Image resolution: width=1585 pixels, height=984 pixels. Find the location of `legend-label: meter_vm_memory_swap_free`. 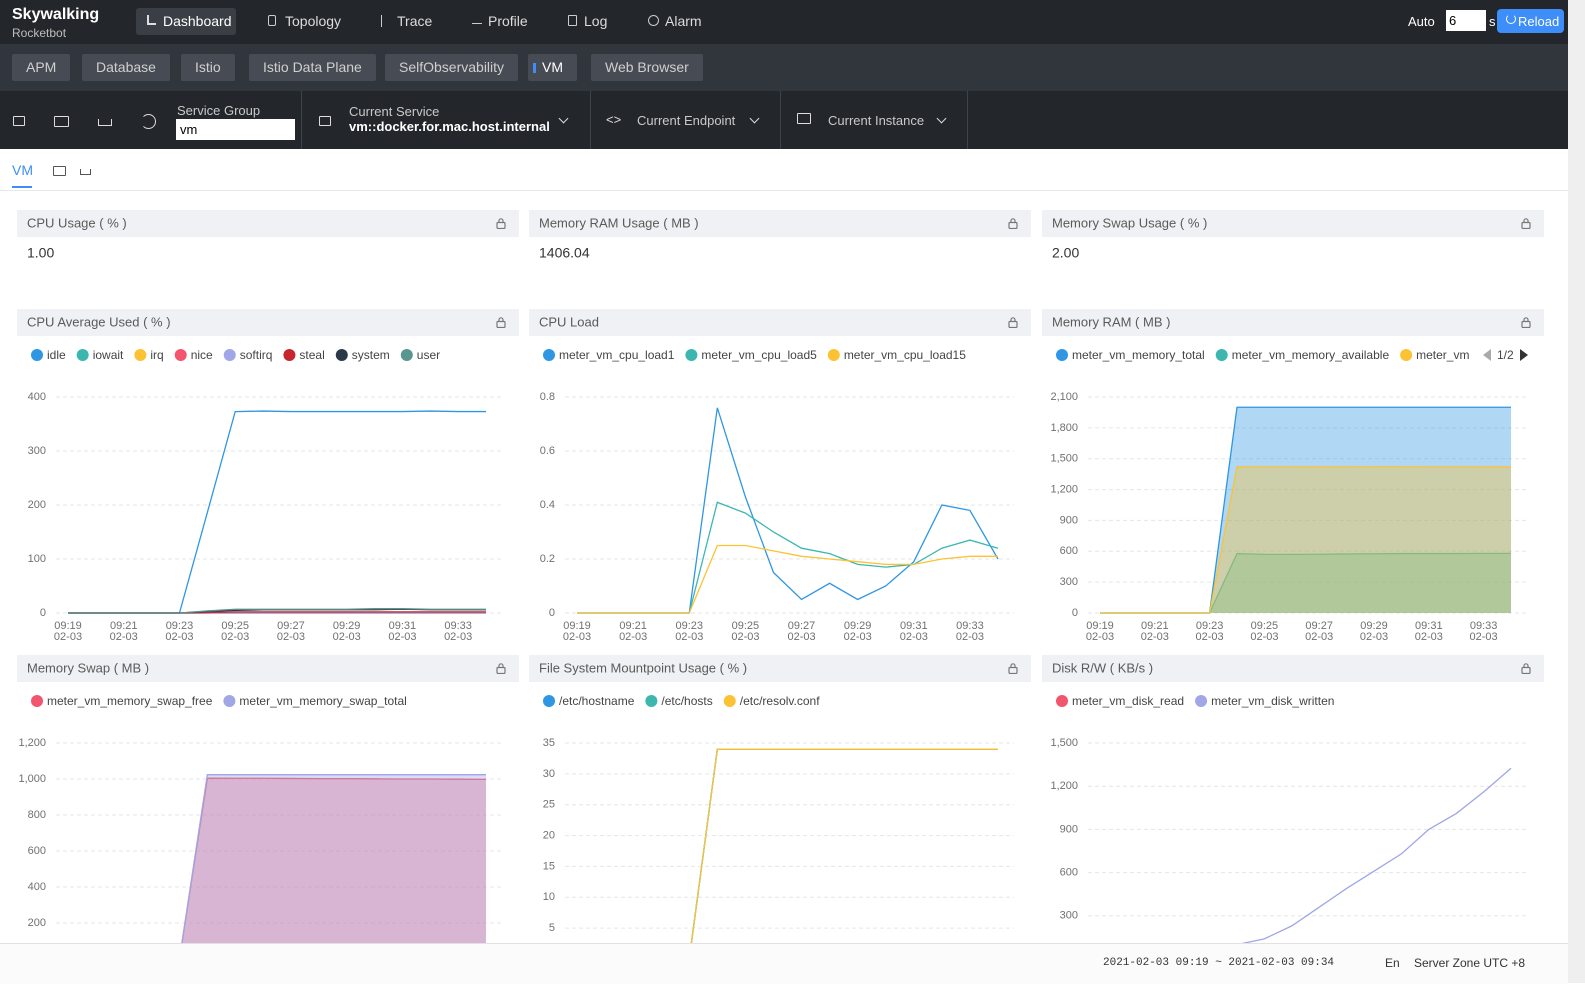

legend-label: meter_vm_memory_swap_free is located at coordinates (130, 701).